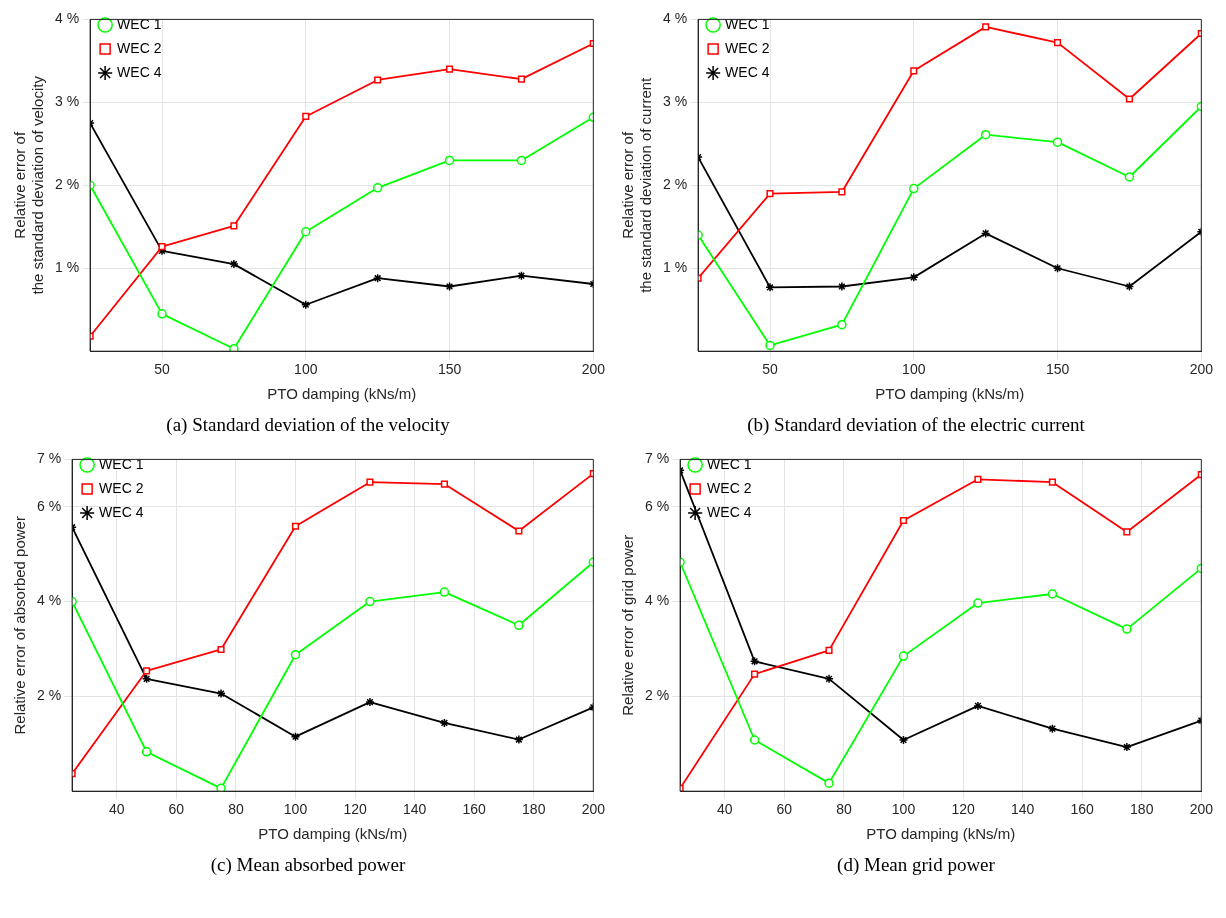 The image size is (1226, 918). What do you see at coordinates (770, 369) in the screenshot?
I see `x-tick-label: 50` at bounding box center [770, 369].